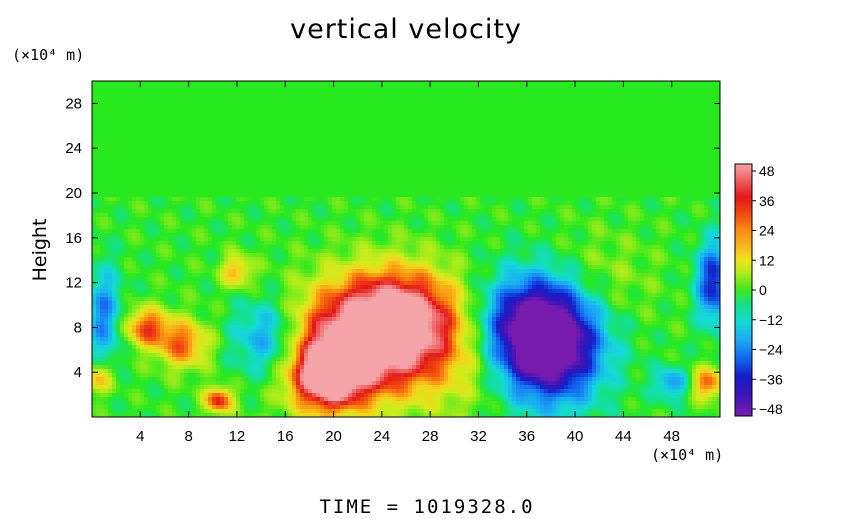 The width and height of the screenshot is (854, 519). What do you see at coordinates (767, 290) in the screenshot?
I see `colorbar-ticks: 48 36 24 12 0 −12 −24 −36 −48` at bounding box center [767, 290].